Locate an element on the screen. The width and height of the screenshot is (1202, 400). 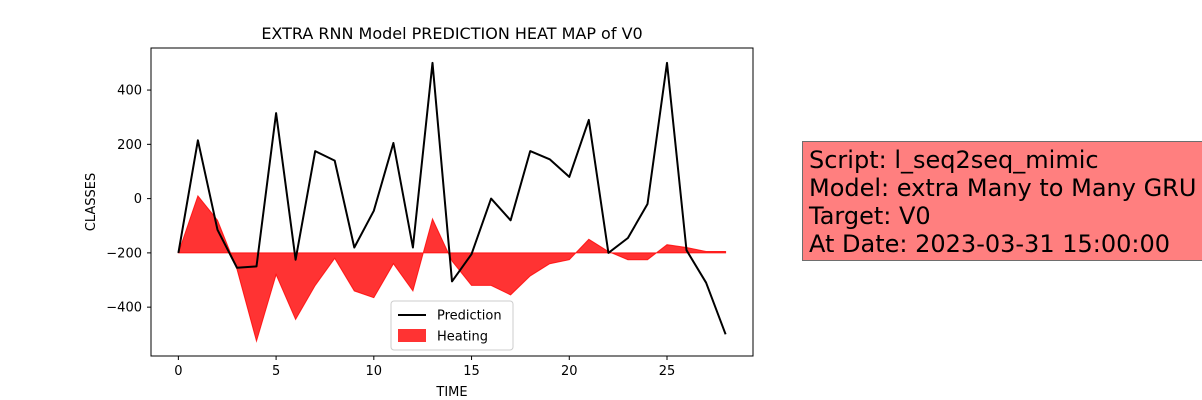
x-tick-label: 15 is located at coordinates (471, 371).